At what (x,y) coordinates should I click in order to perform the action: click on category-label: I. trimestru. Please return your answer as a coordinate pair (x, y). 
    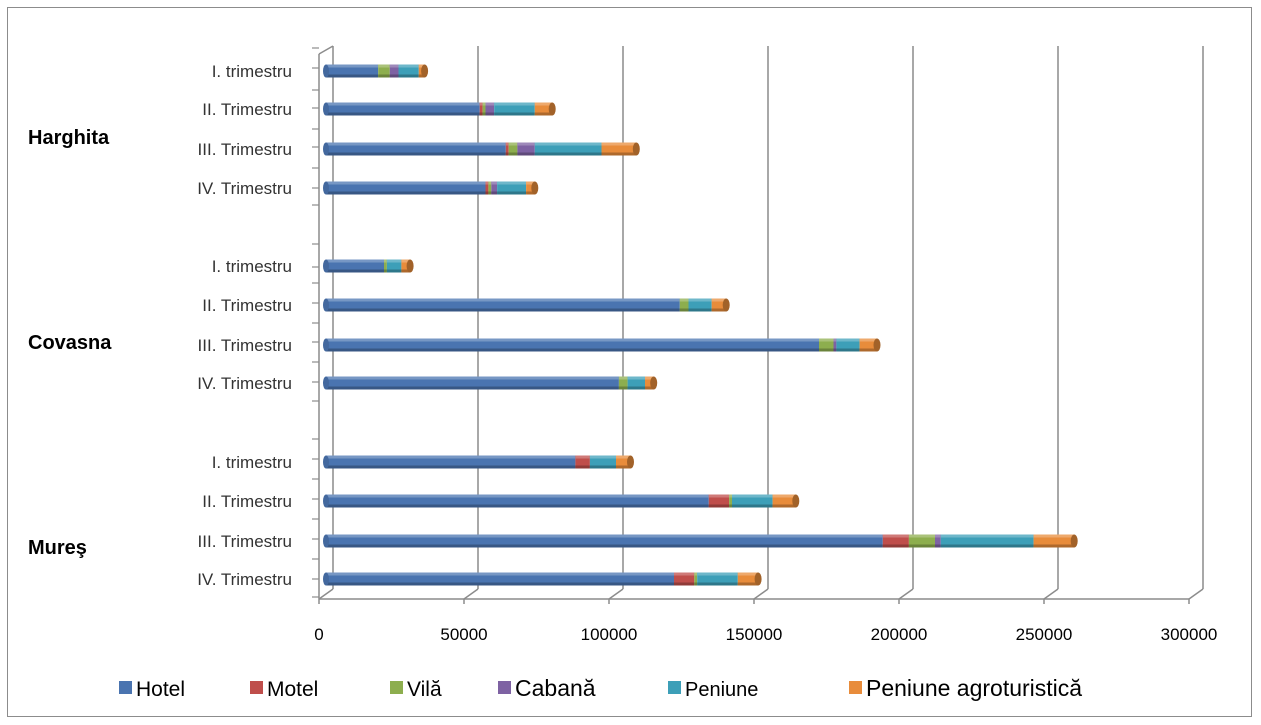
    Looking at the image, I should click on (252, 71).